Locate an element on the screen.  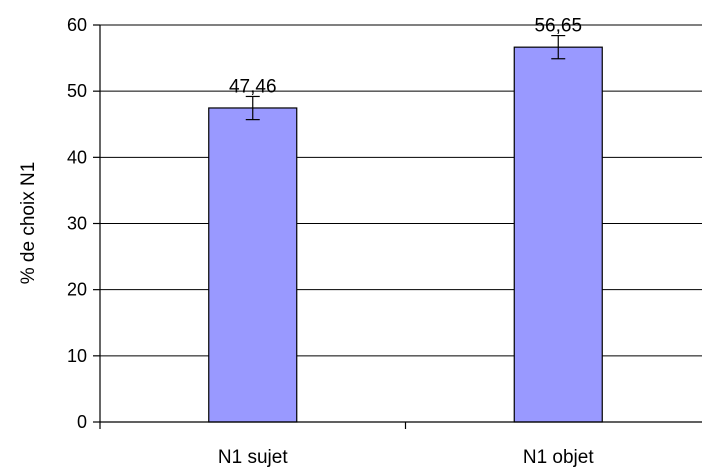
y-tick-labels: 0 10 20 30 40 50 60 is located at coordinates (77, 223).